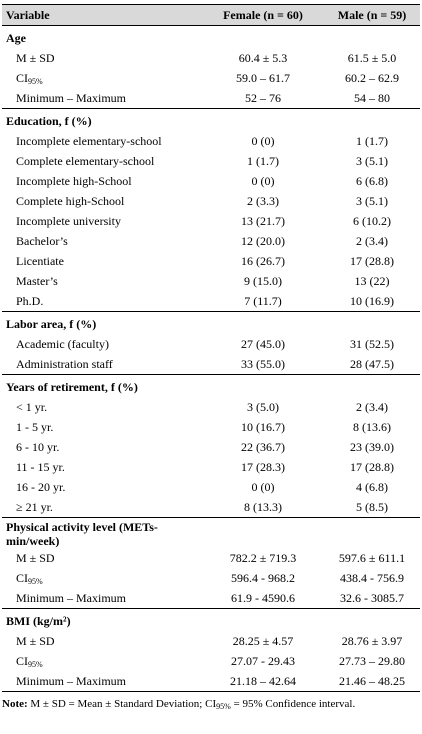 The image size is (422, 734). What do you see at coordinates (372, 507) in the screenshot?
I see `cell: 5 (8.5)` at bounding box center [372, 507].